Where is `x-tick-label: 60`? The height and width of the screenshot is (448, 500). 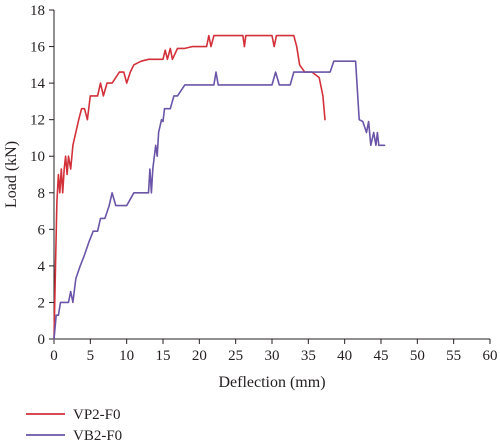
x-tick-label: 60 is located at coordinates (490, 356).